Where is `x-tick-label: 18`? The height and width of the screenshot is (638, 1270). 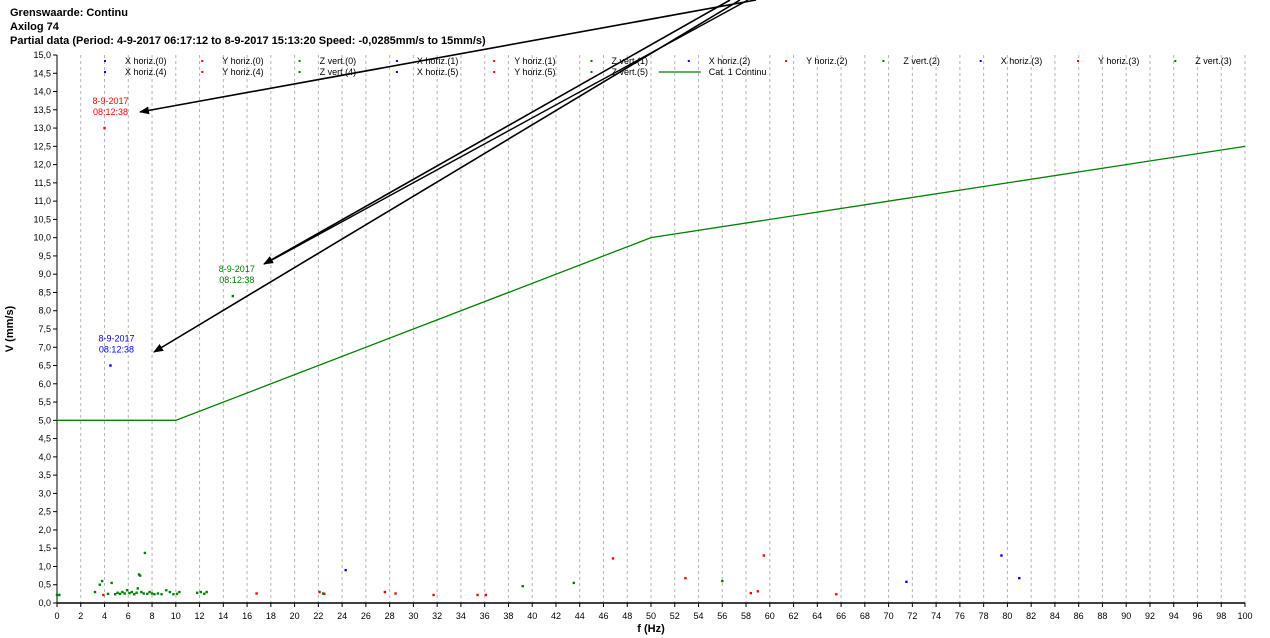
x-tick-label: 18 is located at coordinates (271, 616).